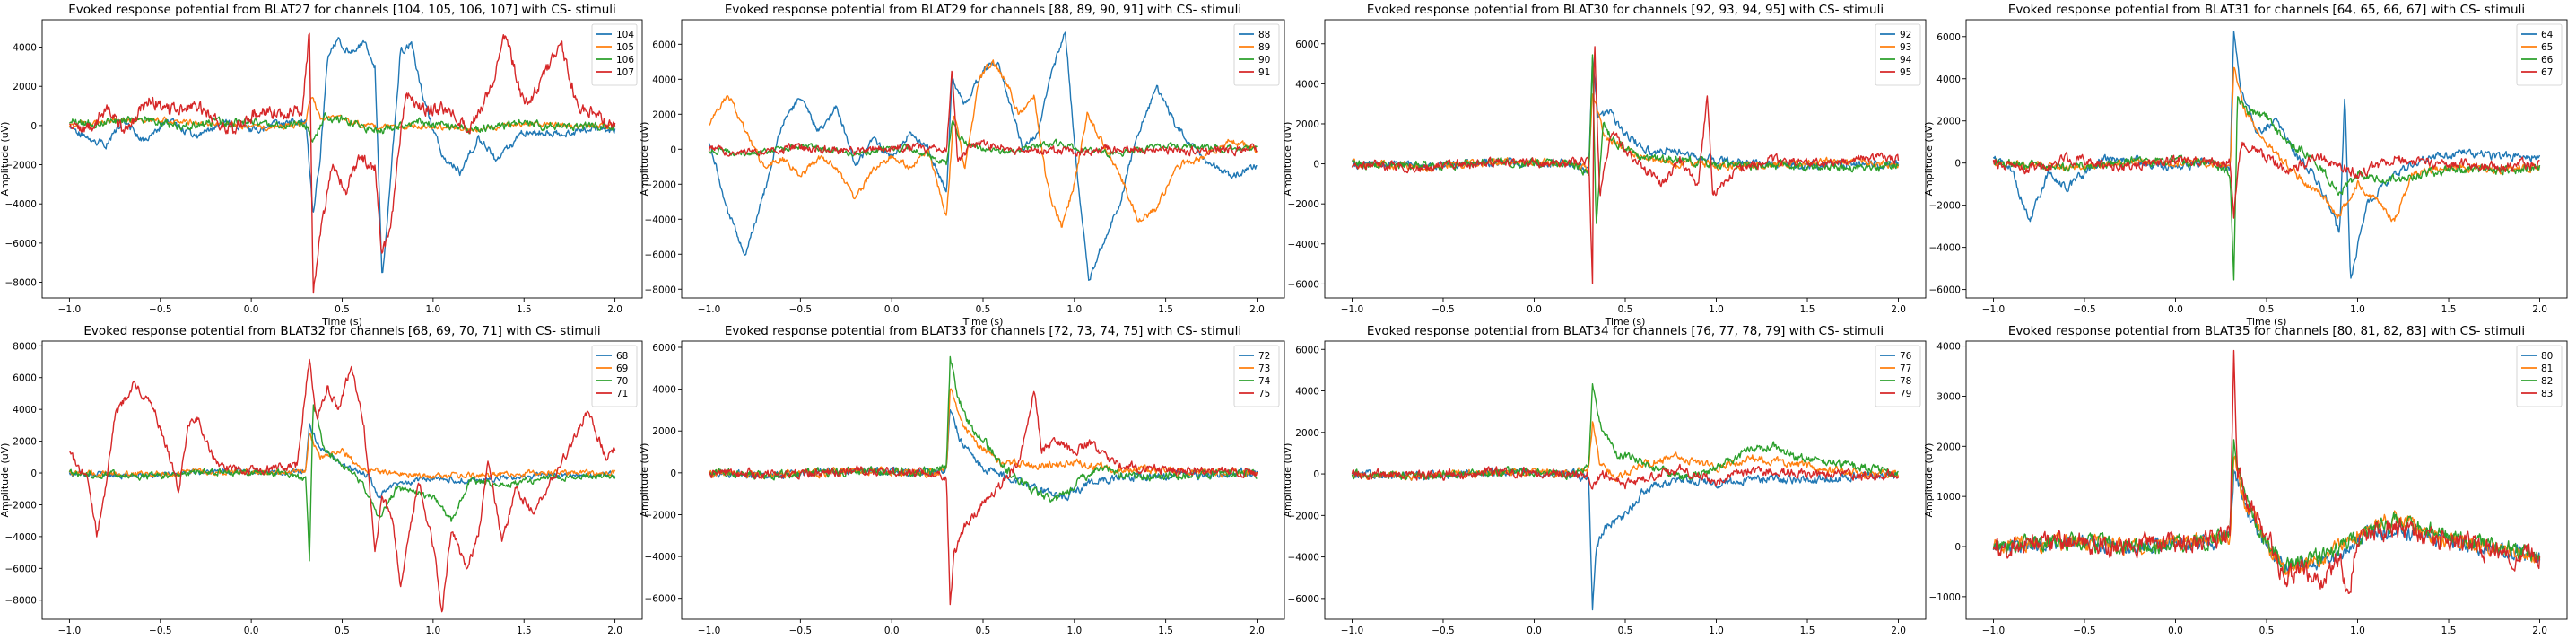 This screenshot has height=639, width=2576. I want to click on legend-entry: 81, so click(2547, 369).